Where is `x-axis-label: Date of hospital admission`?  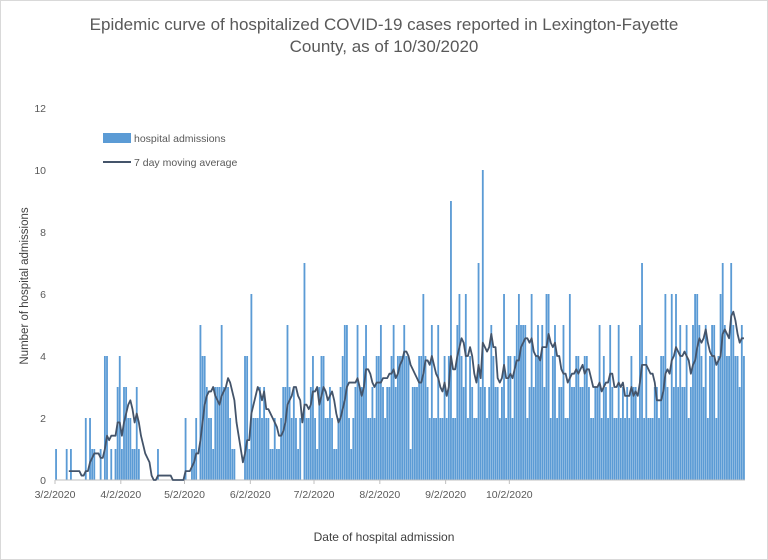
x-axis-label: Date of hospital admission is located at coordinates (384, 537).